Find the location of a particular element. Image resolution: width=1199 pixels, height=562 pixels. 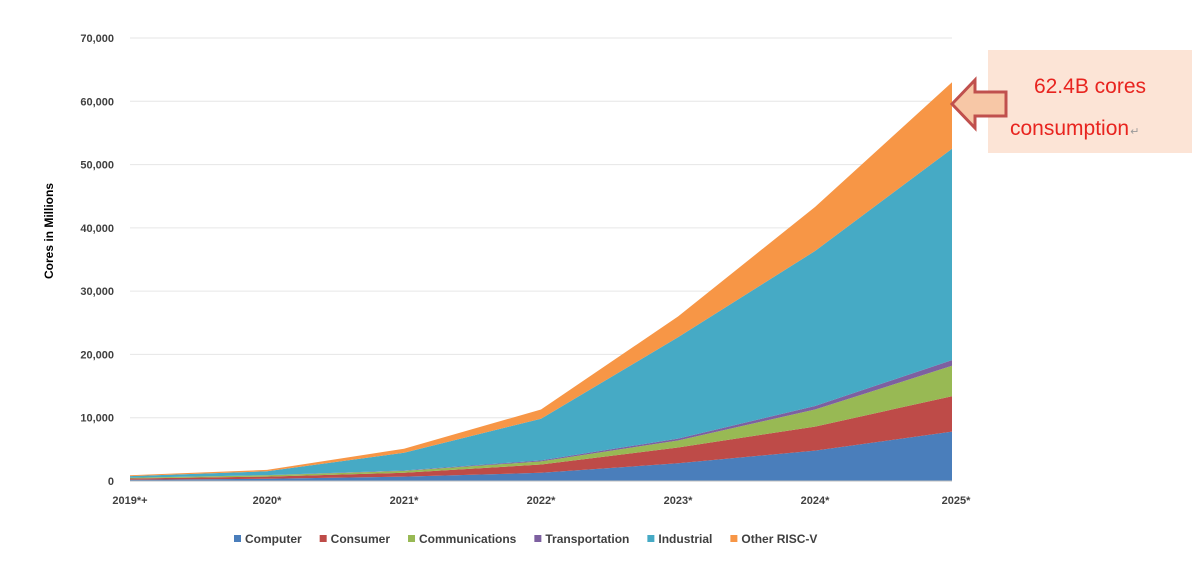

x-tick-label: 2022* is located at coordinates (541, 501).